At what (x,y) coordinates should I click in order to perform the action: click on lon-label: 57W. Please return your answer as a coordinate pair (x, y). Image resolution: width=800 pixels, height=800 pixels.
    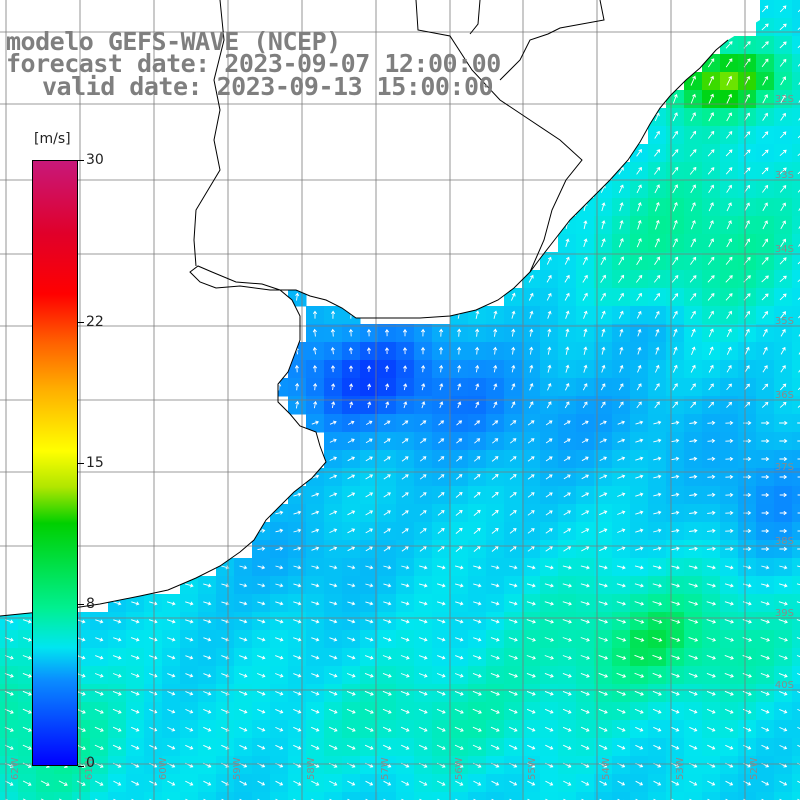
    Looking at the image, I should click on (385, 768).